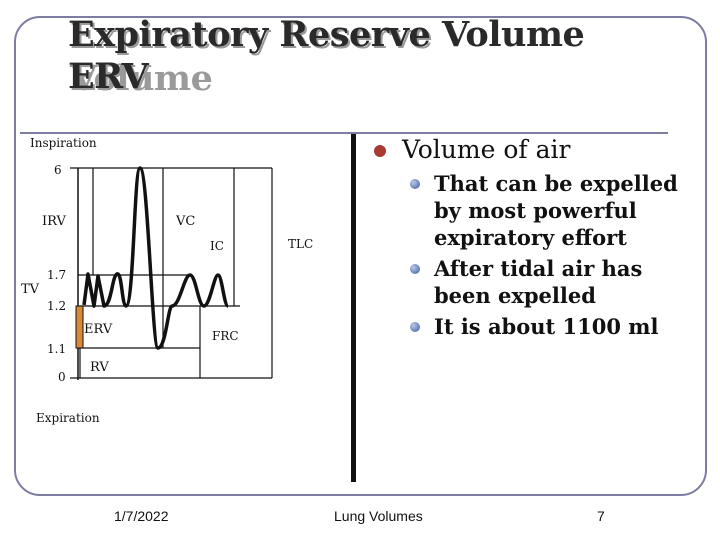 The width and height of the screenshot is (720, 540). Describe the element at coordinates (57, 349) in the screenshot. I see `axis-value-1-1: 1.1` at that location.